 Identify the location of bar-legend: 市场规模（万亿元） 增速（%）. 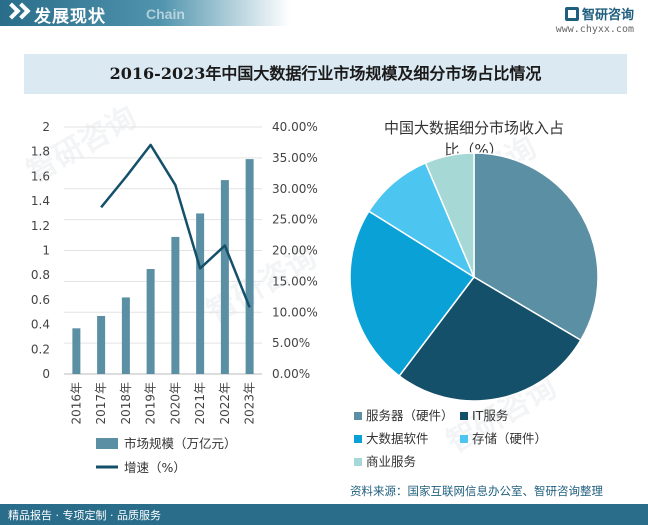
(166, 455).